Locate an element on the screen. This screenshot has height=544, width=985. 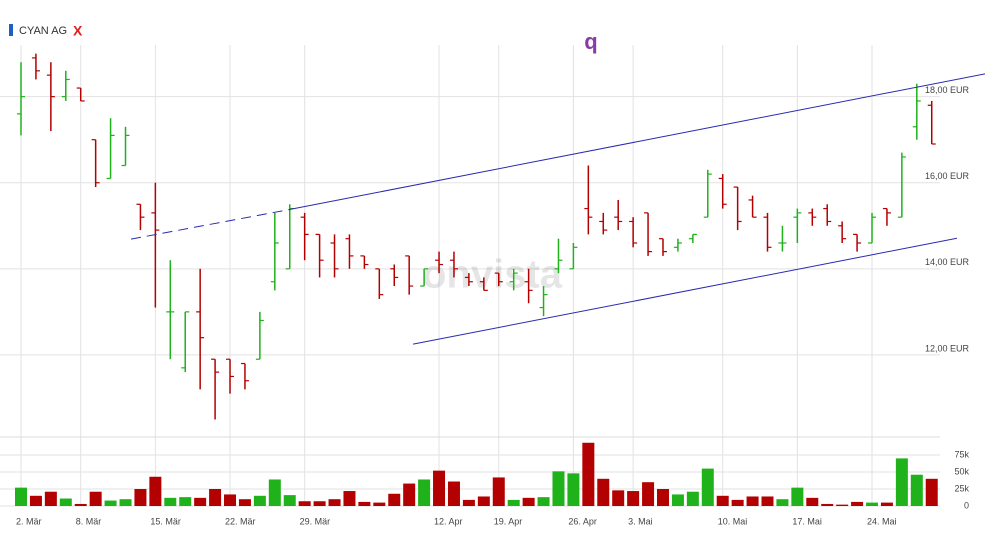
watermark: onvista is located at coordinates (492, 275).